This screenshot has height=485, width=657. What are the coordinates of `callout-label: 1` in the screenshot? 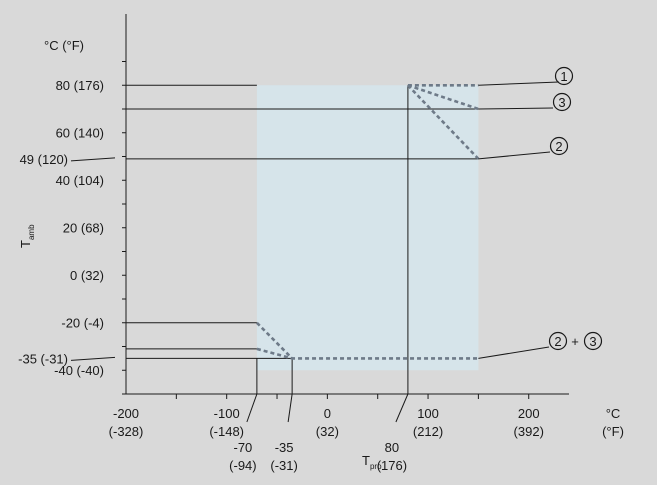 It's located at (563, 76).